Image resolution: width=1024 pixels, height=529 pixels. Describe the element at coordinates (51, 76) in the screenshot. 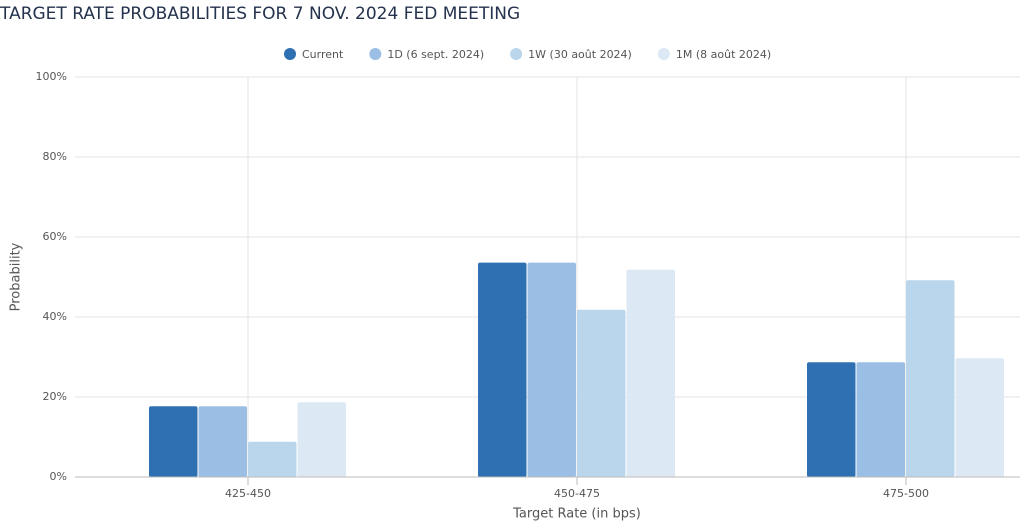

I see `y-tick-label: 100%` at that location.